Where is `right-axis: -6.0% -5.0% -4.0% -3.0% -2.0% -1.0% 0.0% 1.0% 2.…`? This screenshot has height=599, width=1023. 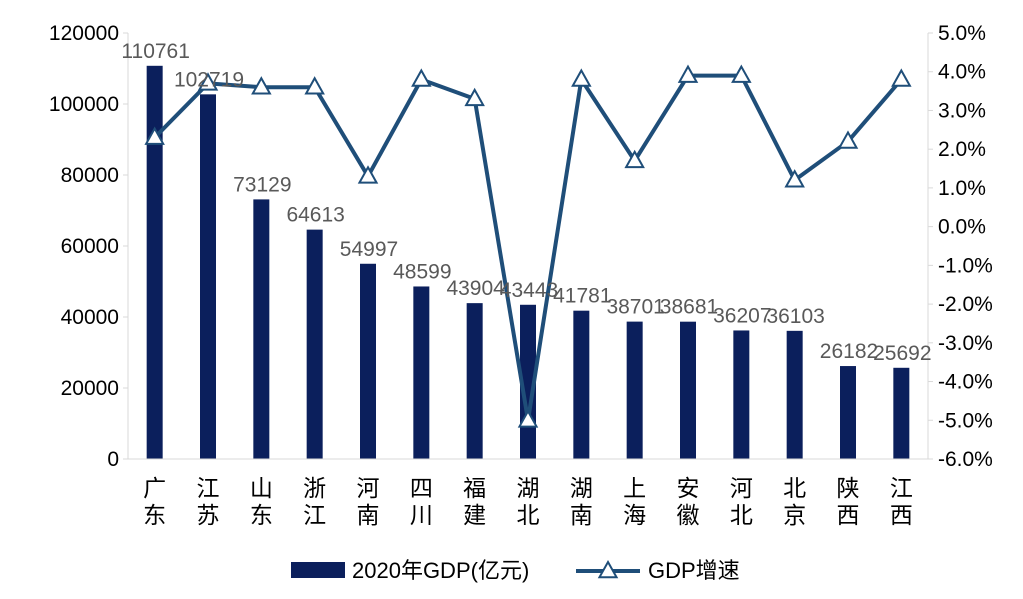 right-axis: -6.0% -5.0% -4.0% -3.0% -2.0% -1.0% 0.0% 1.0% 2.… is located at coordinates (960, 246).